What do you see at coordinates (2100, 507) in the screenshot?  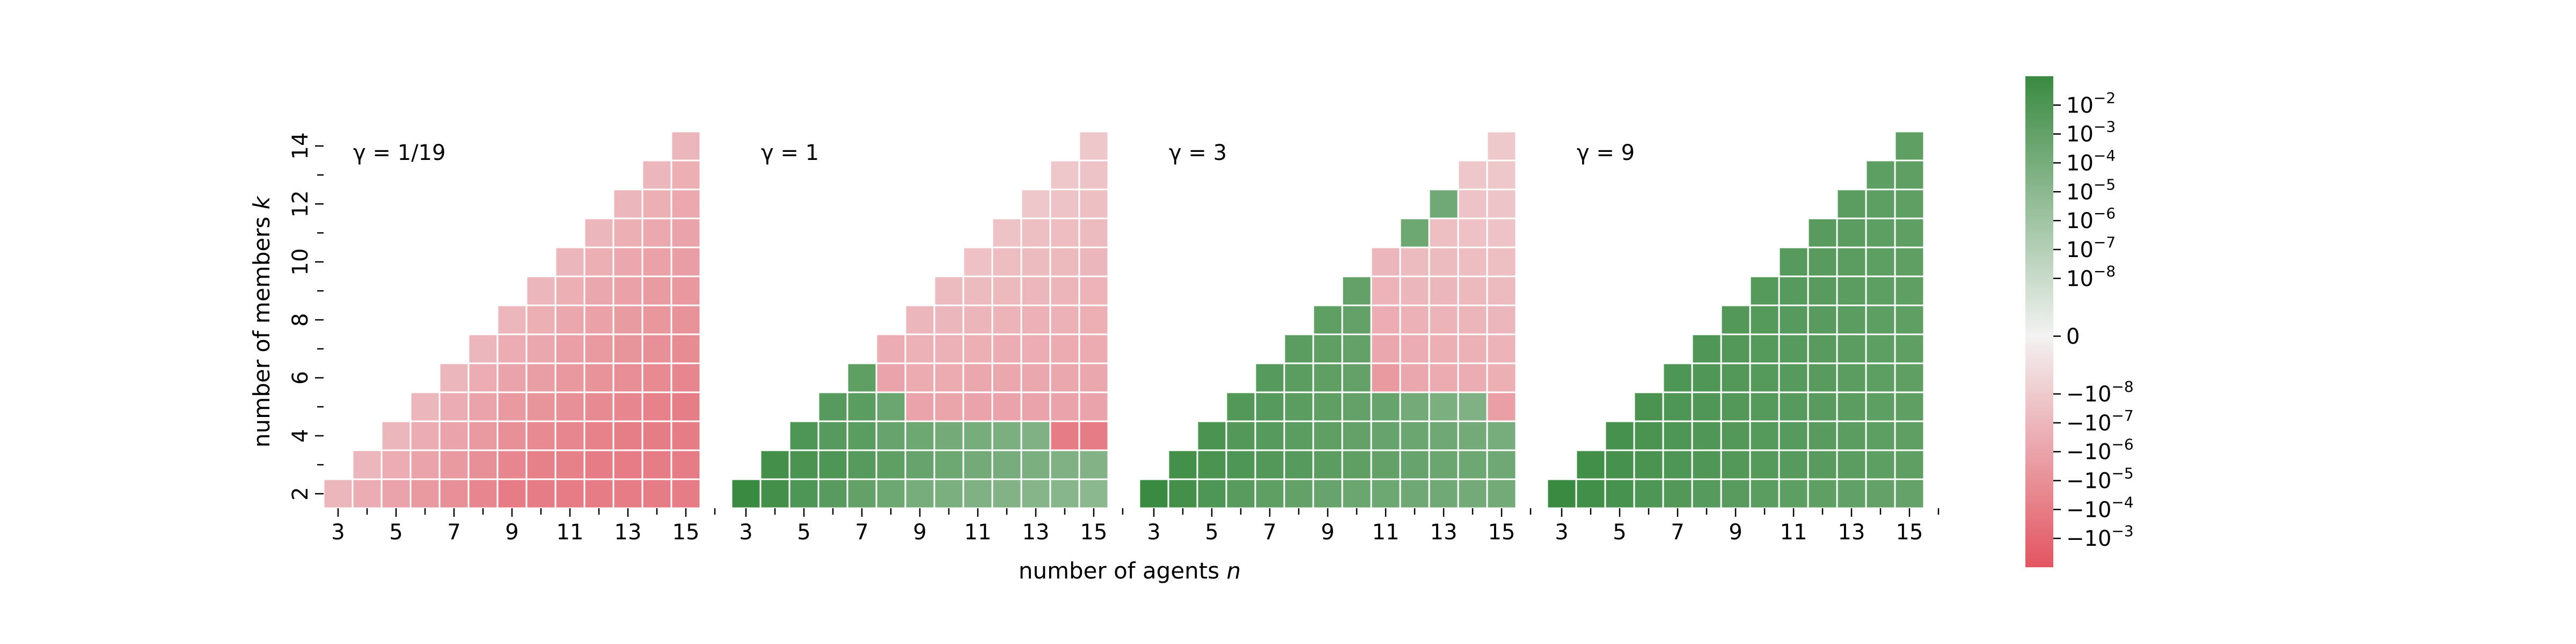 I see `colorbar-tick-label: −10−4` at bounding box center [2100, 507].